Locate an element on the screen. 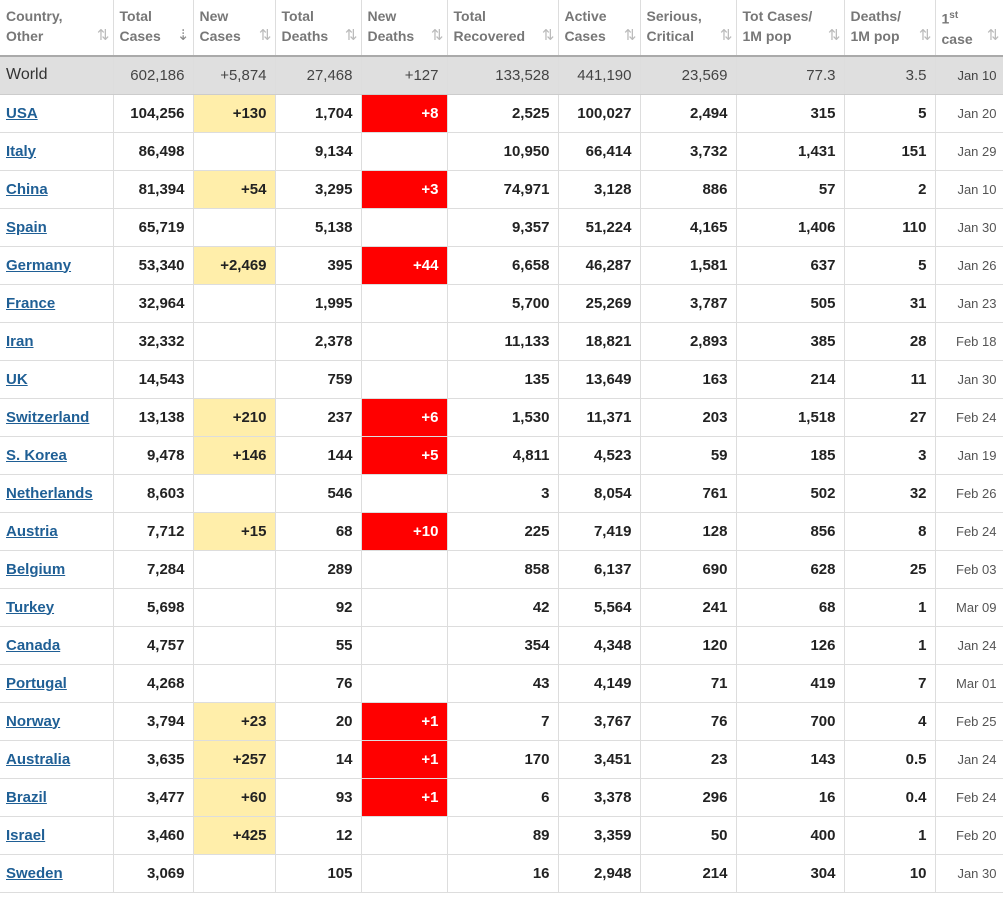 The image size is (1003, 907). cell-cases-per-1m: 68 is located at coordinates (790, 607).